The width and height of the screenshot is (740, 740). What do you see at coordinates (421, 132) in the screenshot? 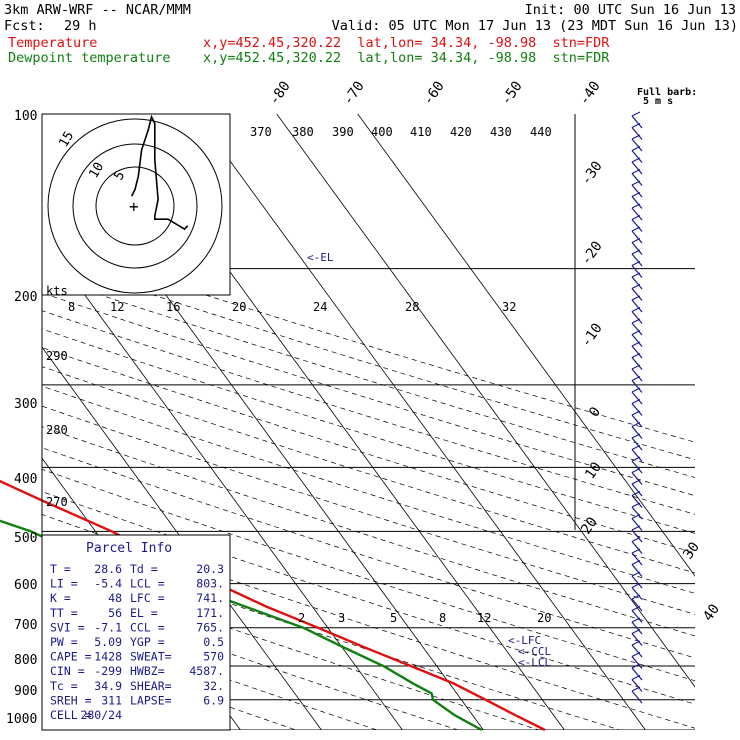
I see `theta-label: 410` at bounding box center [421, 132].